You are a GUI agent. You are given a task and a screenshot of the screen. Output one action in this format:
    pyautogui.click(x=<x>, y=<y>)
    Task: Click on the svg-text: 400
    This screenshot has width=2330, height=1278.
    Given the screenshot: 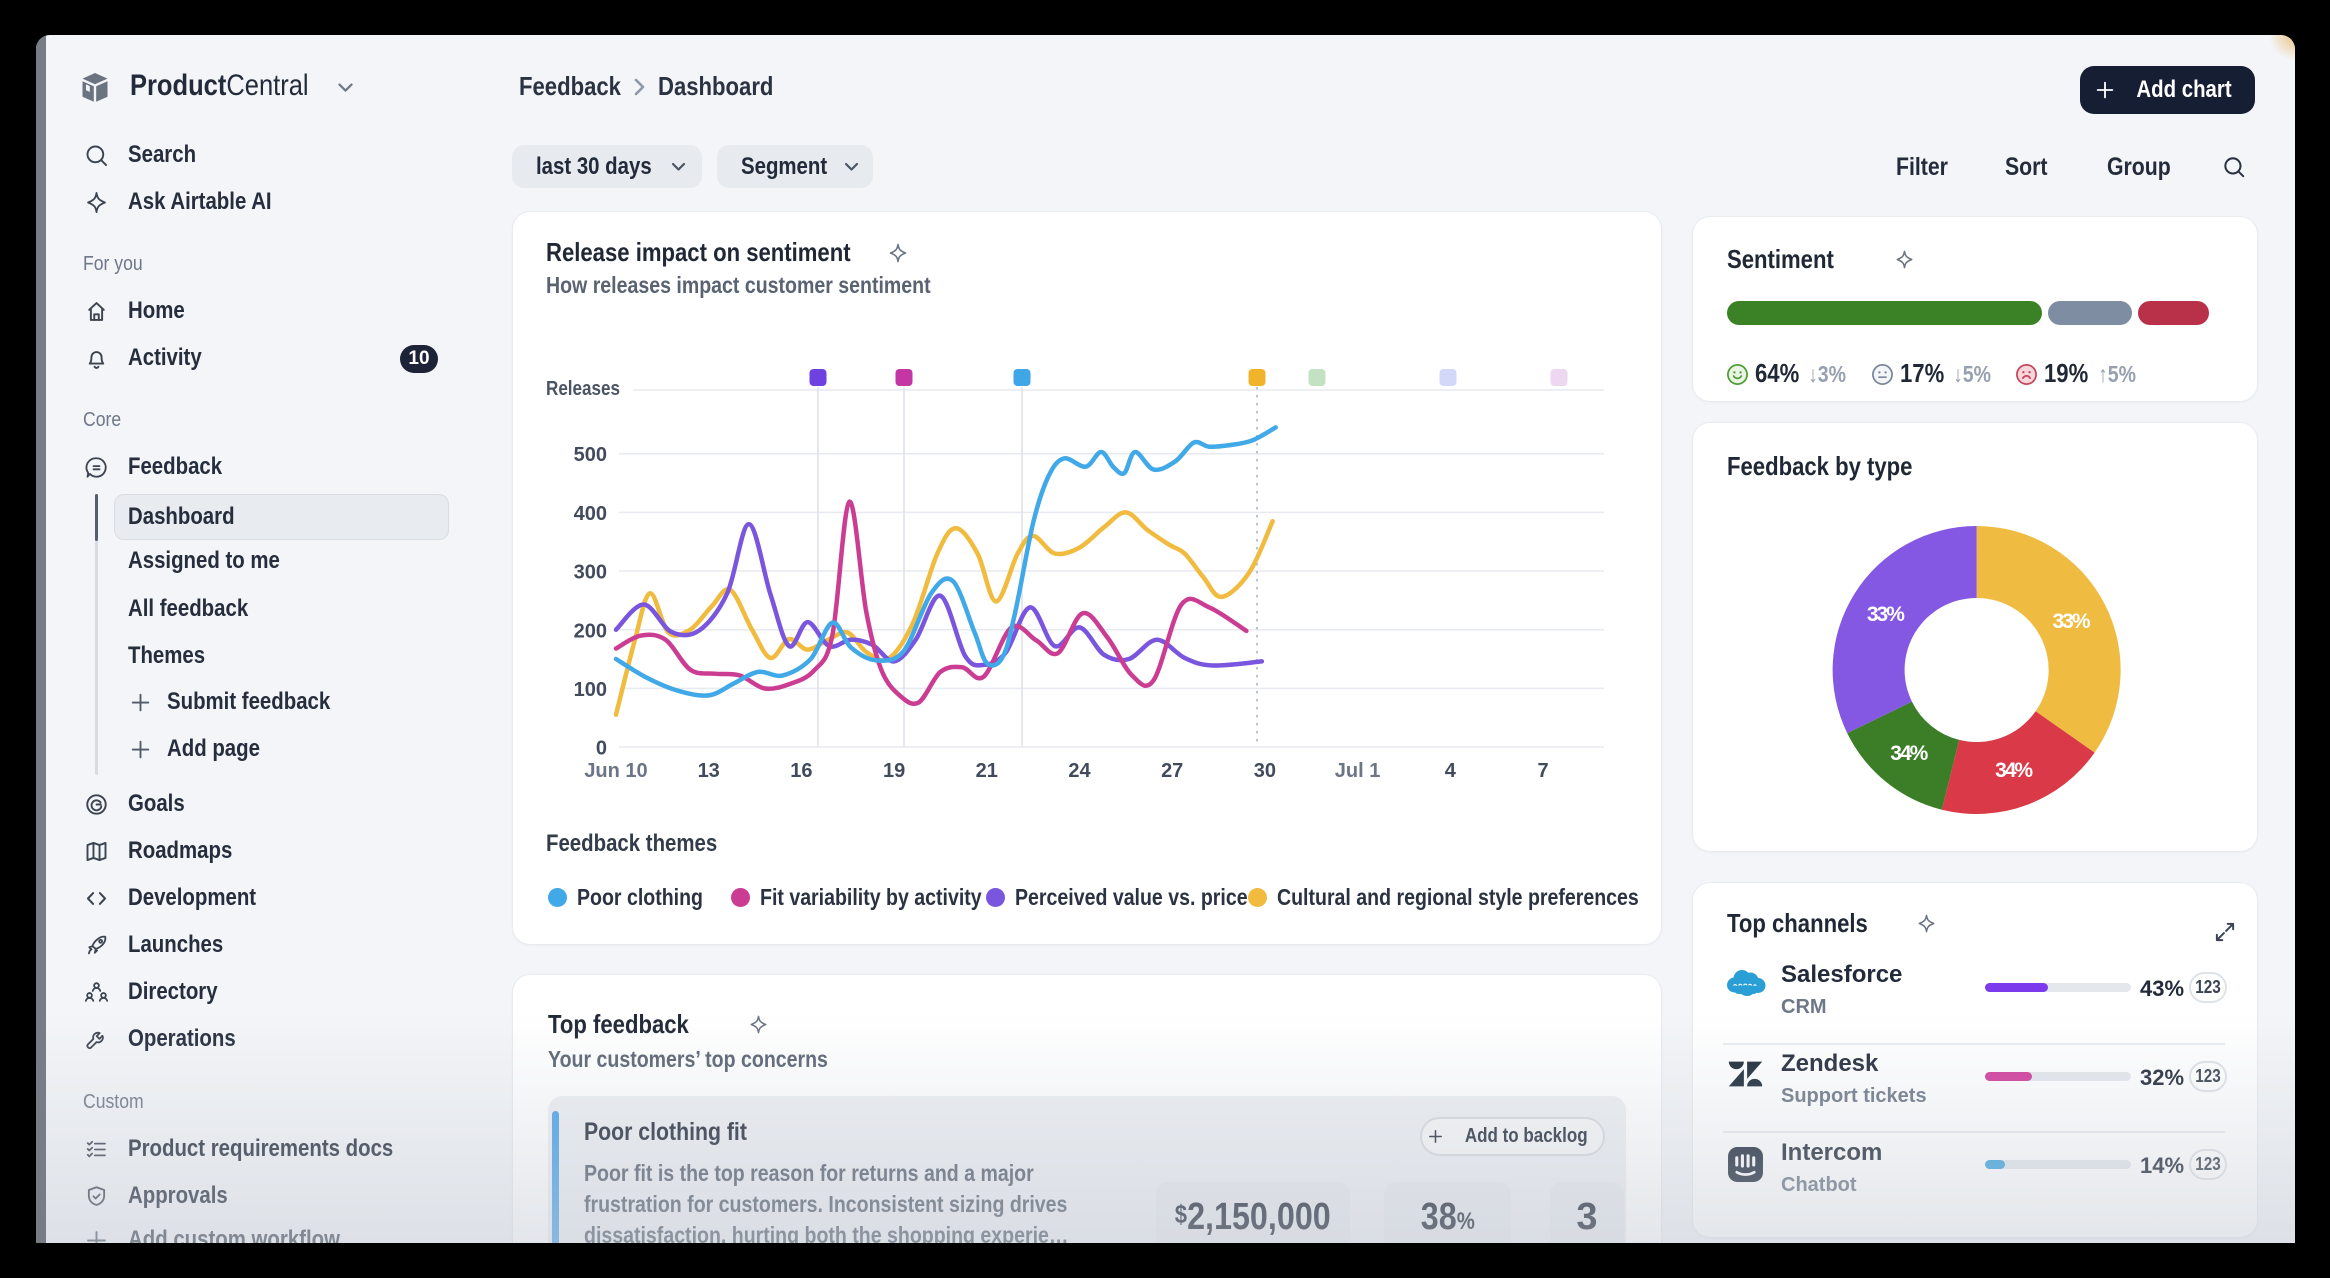 What is the action you would take?
    pyautogui.click(x=590, y=514)
    